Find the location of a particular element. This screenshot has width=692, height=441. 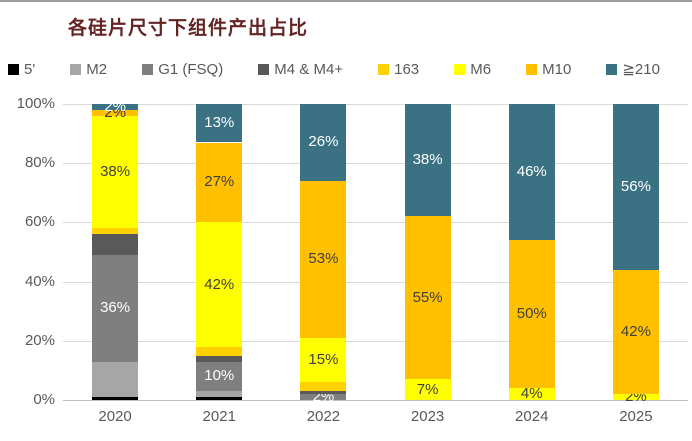

legend-label: 163 is located at coordinates (407, 69).